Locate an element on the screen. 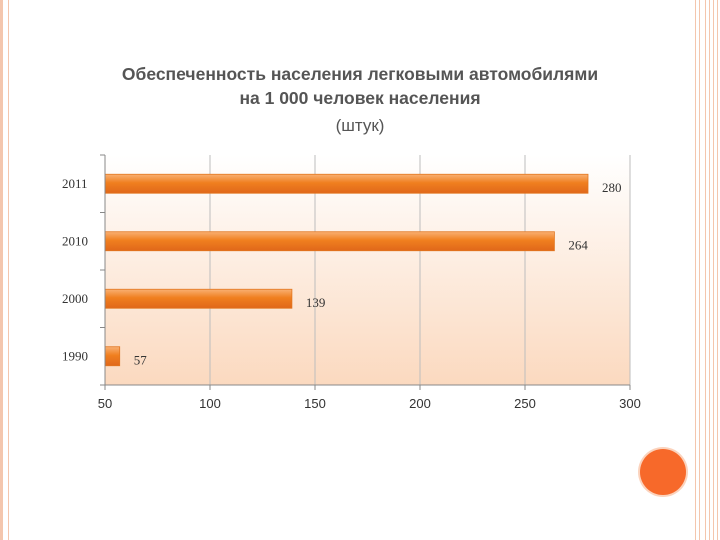 This screenshot has height=540, width=720. data-label: 280 is located at coordinates (612, 187).